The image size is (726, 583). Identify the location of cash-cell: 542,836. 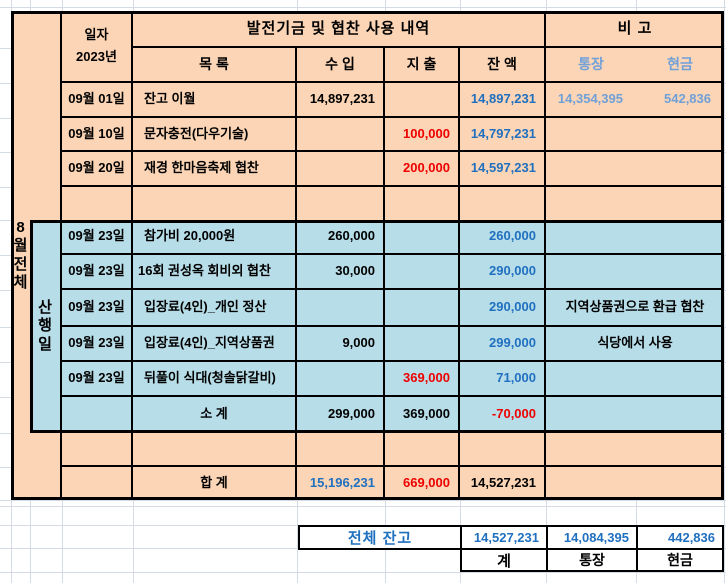
(680, 100).